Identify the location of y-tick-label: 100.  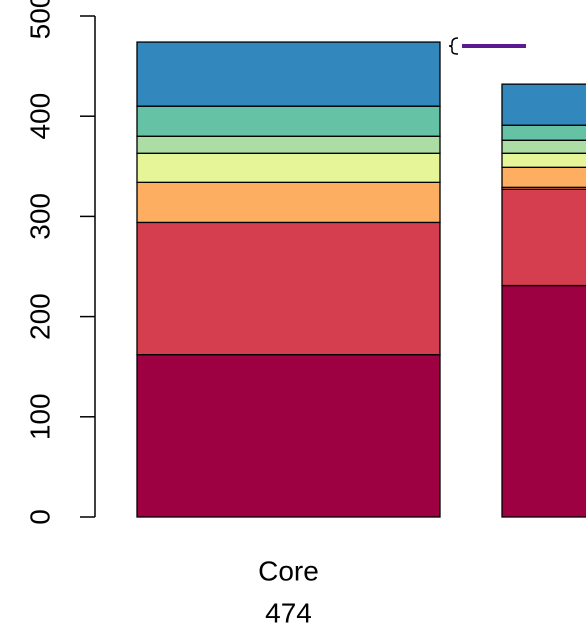
(39, 416).